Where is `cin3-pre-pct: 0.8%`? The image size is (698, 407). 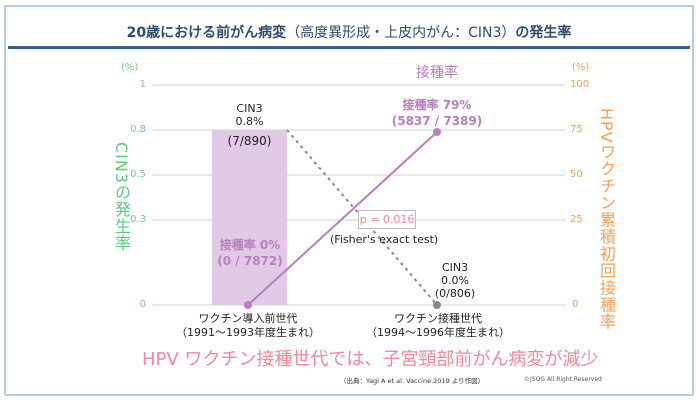 cin3-pre-pct: 0.8% is located at coordinates (249, 121).